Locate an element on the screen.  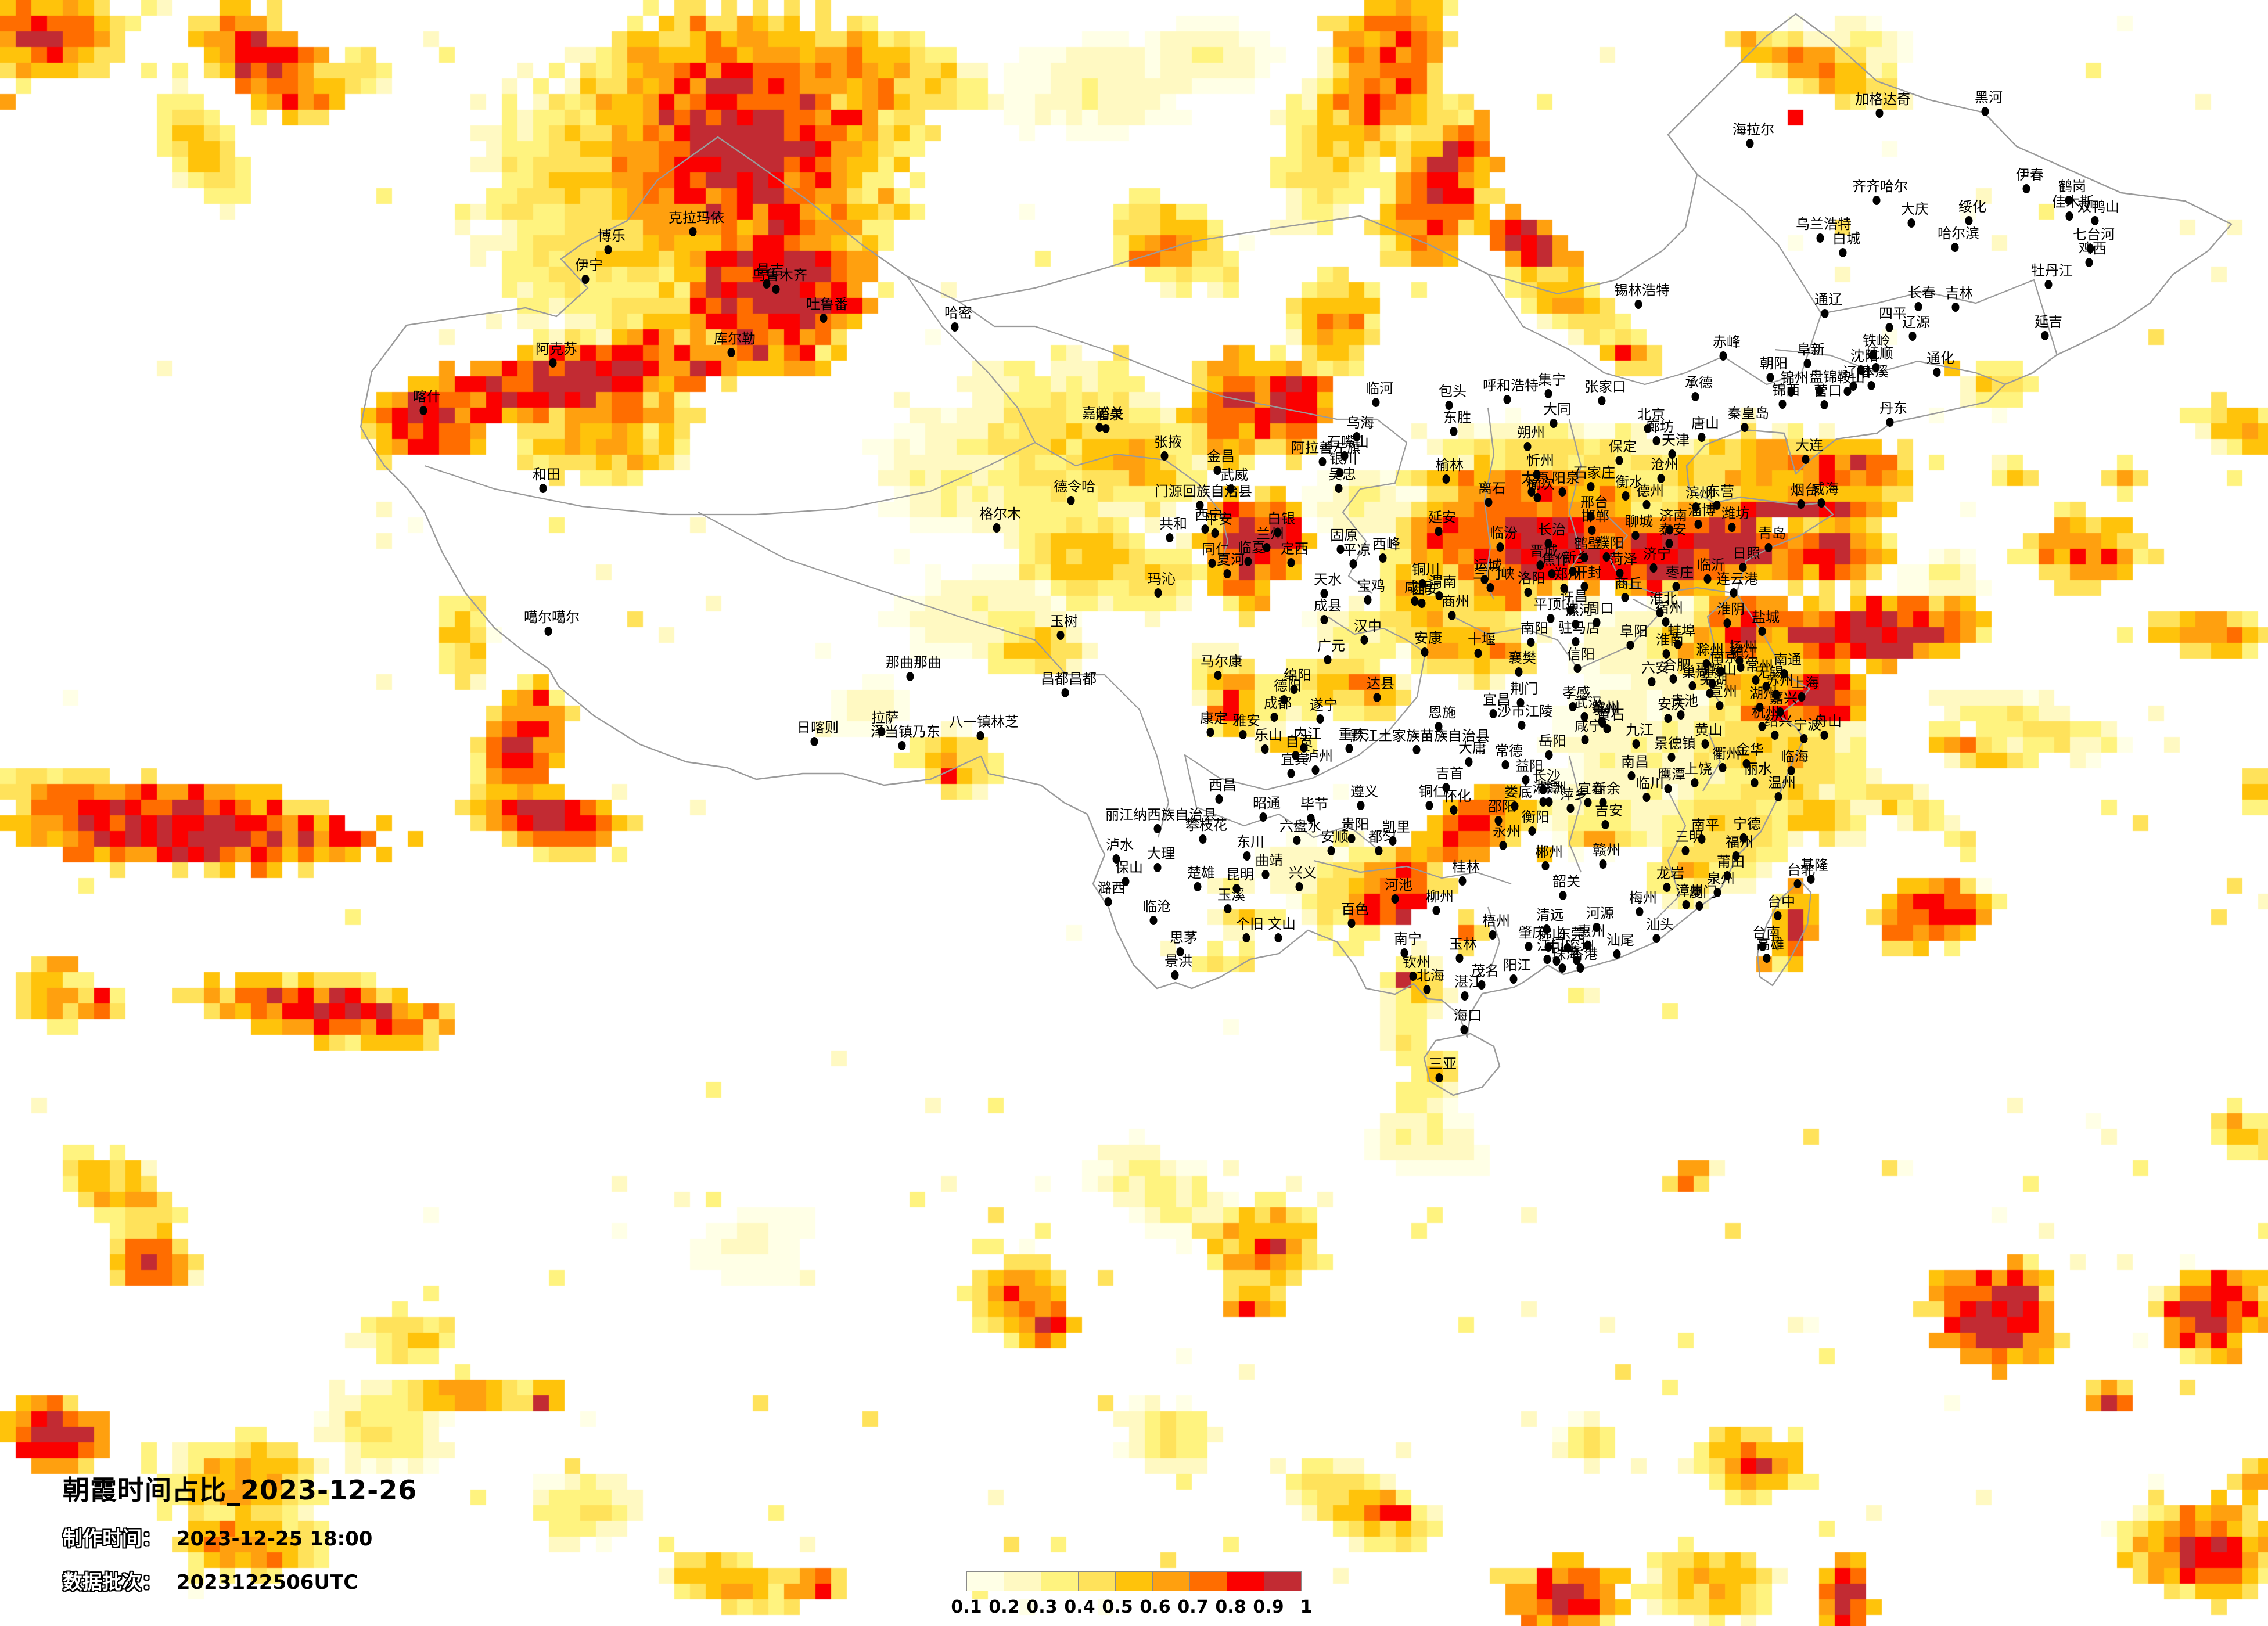
legend-cell-0.4 is located at coordinates (1097, 1581).